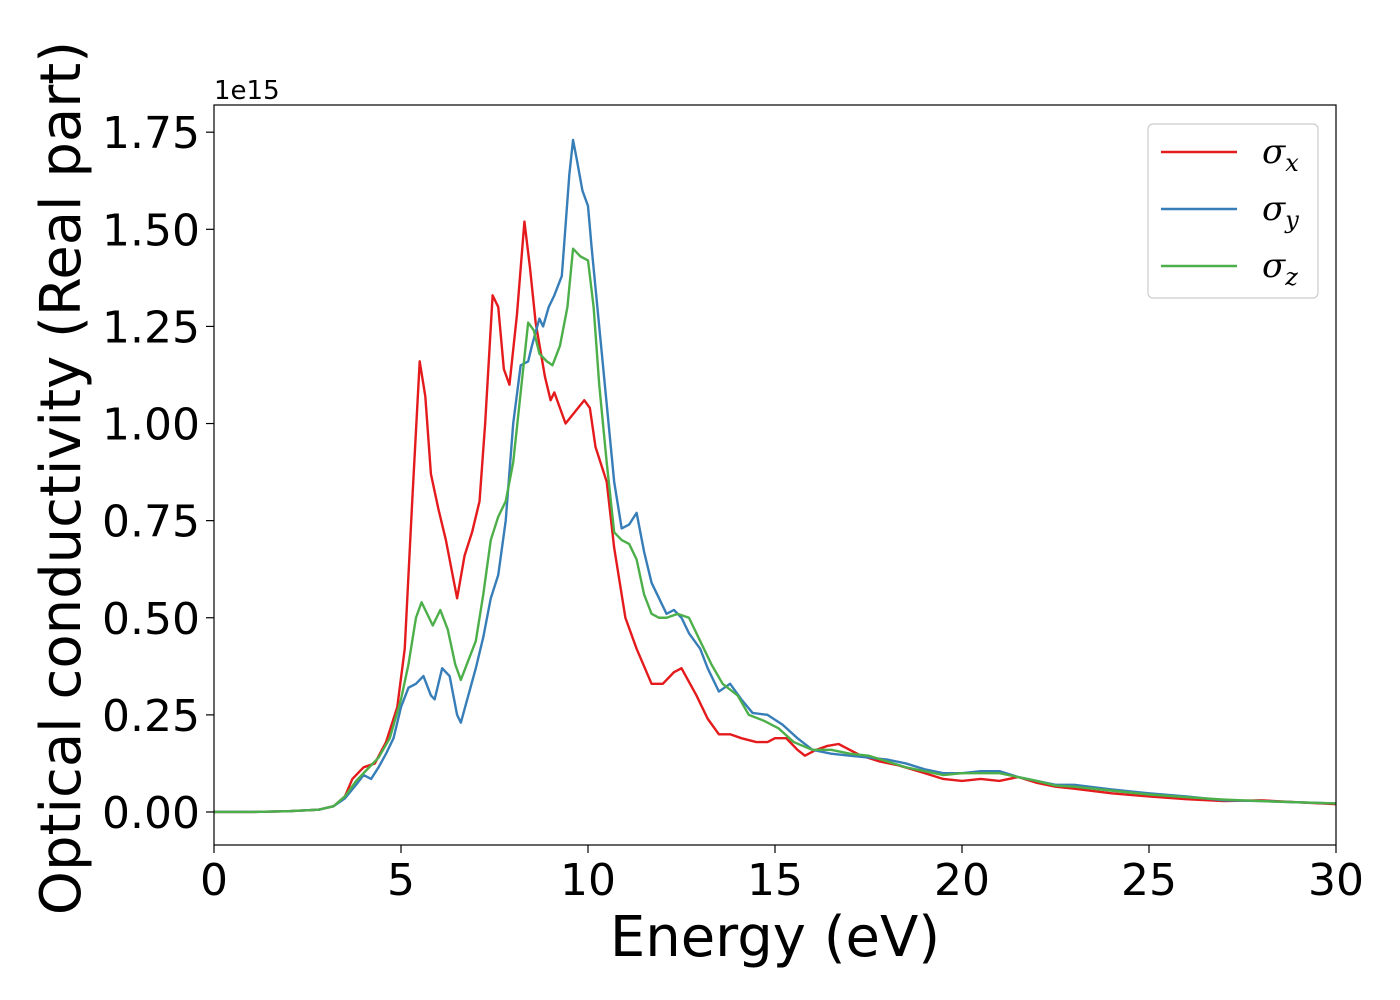 This screenshot has width=1400, height=1000. I want to click on y-tick-label: 1.25, so click(151, 327).